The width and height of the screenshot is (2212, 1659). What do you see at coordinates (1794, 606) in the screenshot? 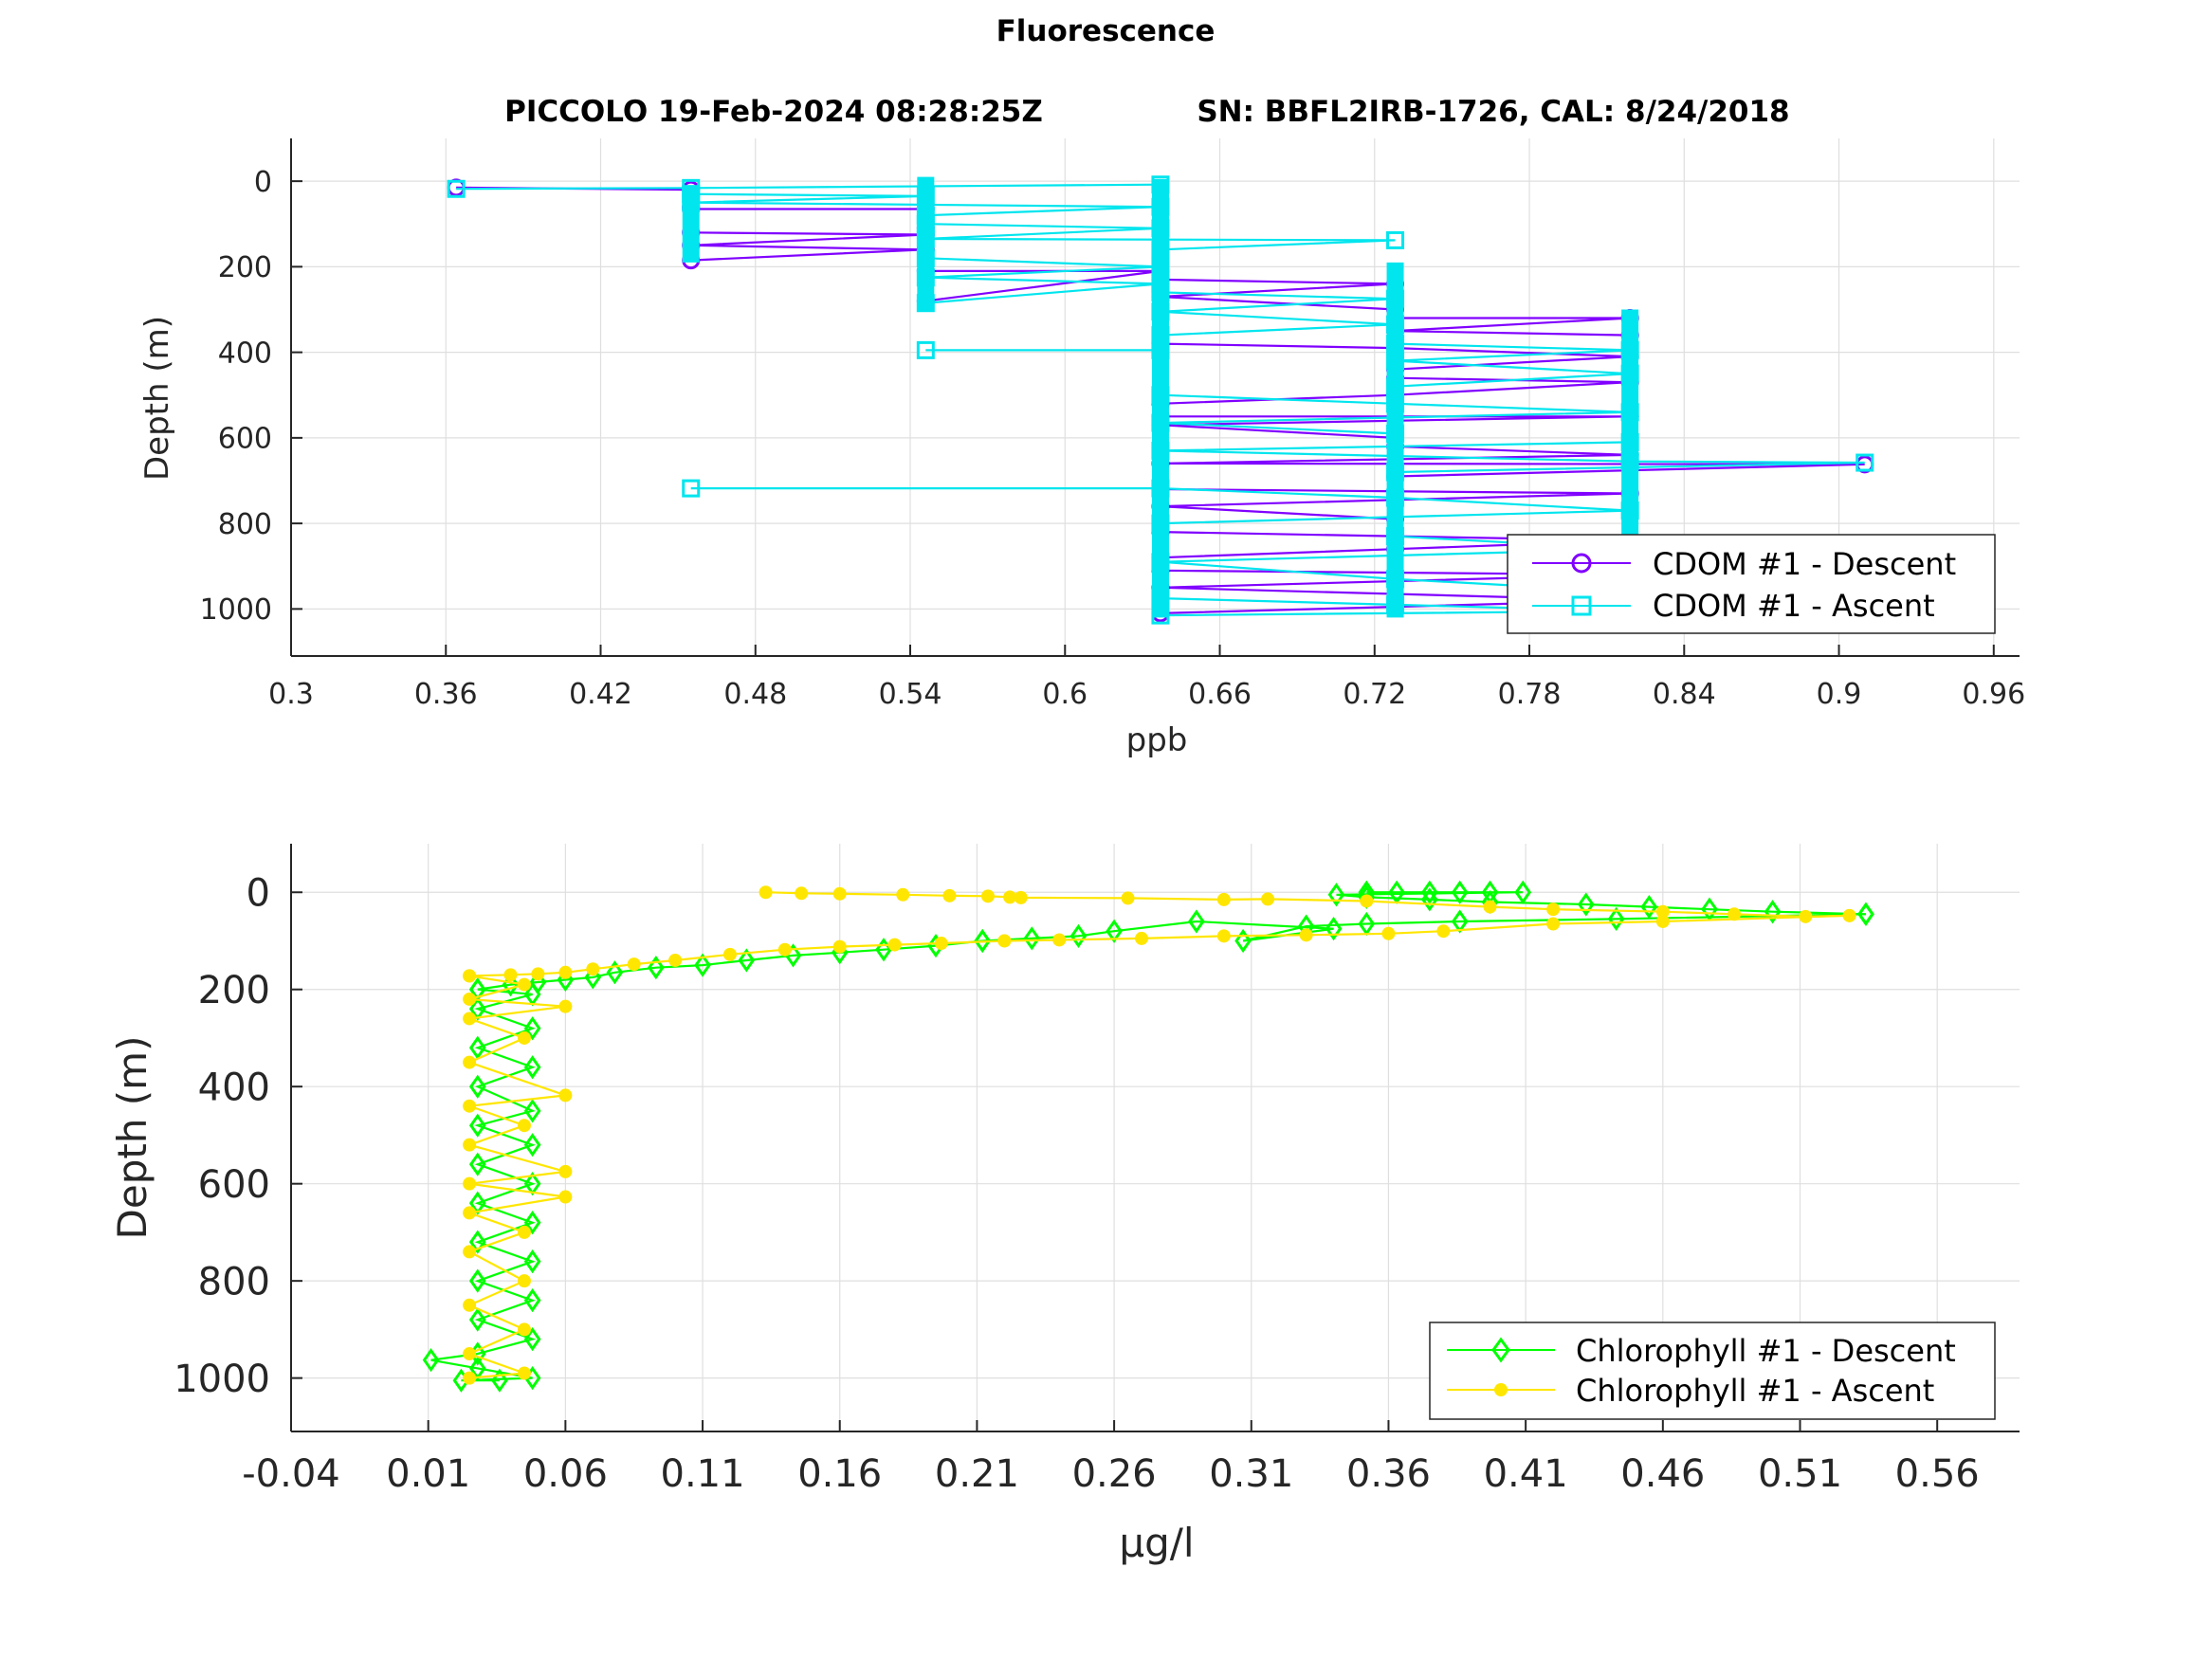
I see `cdom-legend-ascent-label: CDOM #1 - Ascent` at bounding box center [1794, 606].